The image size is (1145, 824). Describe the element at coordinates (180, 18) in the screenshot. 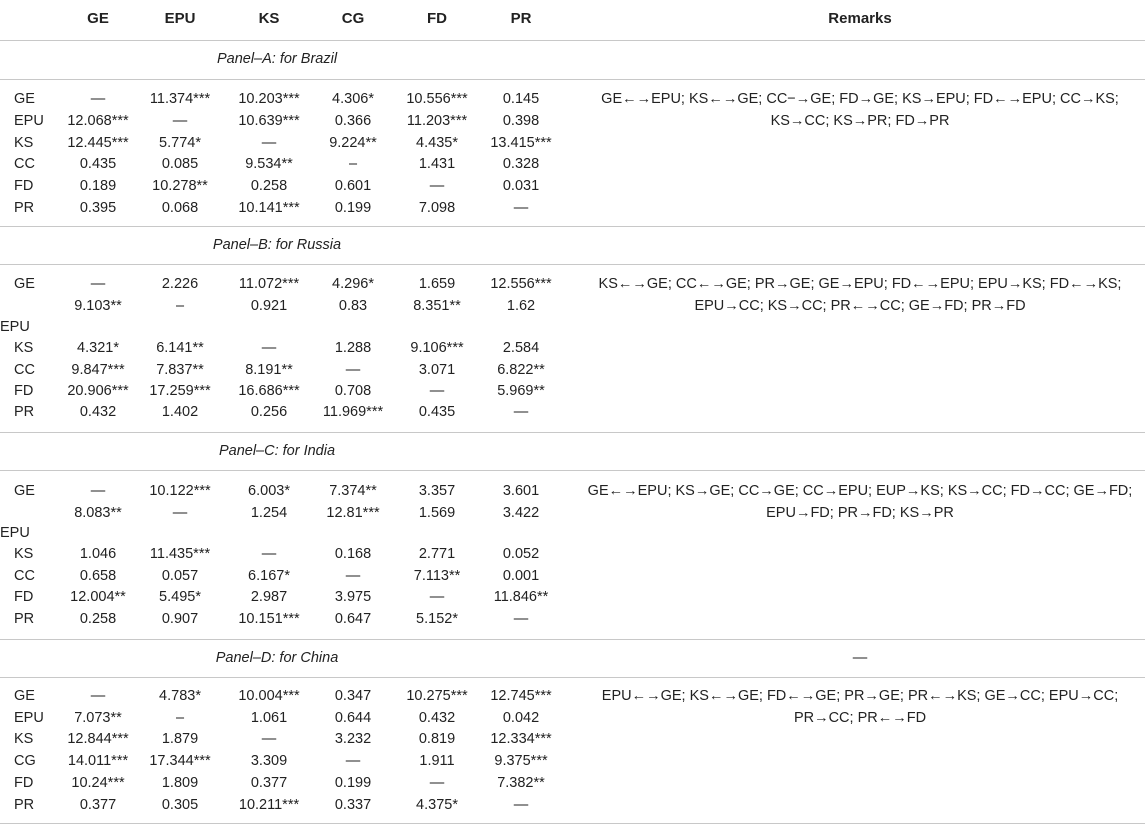

I see `column-header-epu: EPU` at that location.